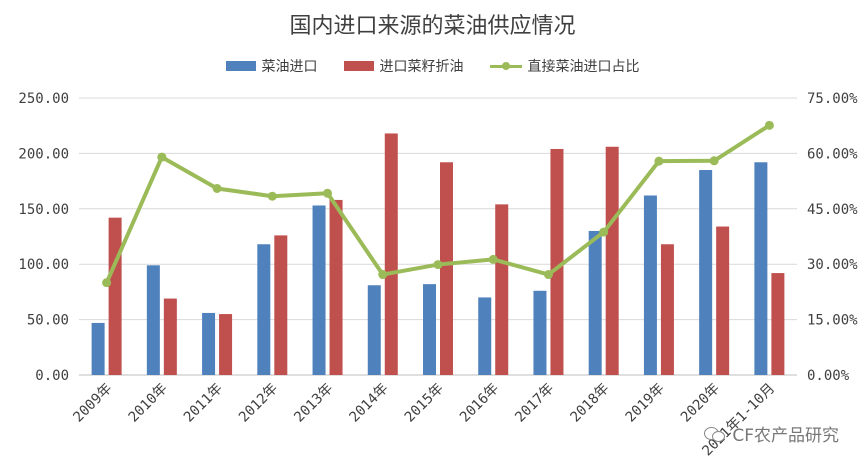 This screenshot has width=865, height=470. I want to click on x-tick-label: 2020年, so click(700, 403).